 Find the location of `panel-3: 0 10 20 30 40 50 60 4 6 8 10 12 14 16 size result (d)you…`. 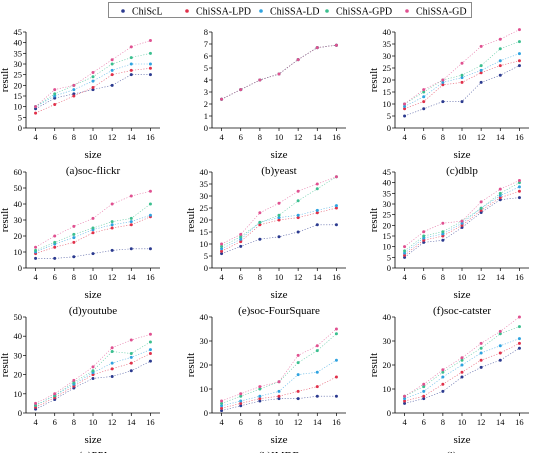

panel-3: 0 10 20 30 40 50 60 4 6 8 10 12 14 16 size result (d)you… is located at coordinates (80, 242).